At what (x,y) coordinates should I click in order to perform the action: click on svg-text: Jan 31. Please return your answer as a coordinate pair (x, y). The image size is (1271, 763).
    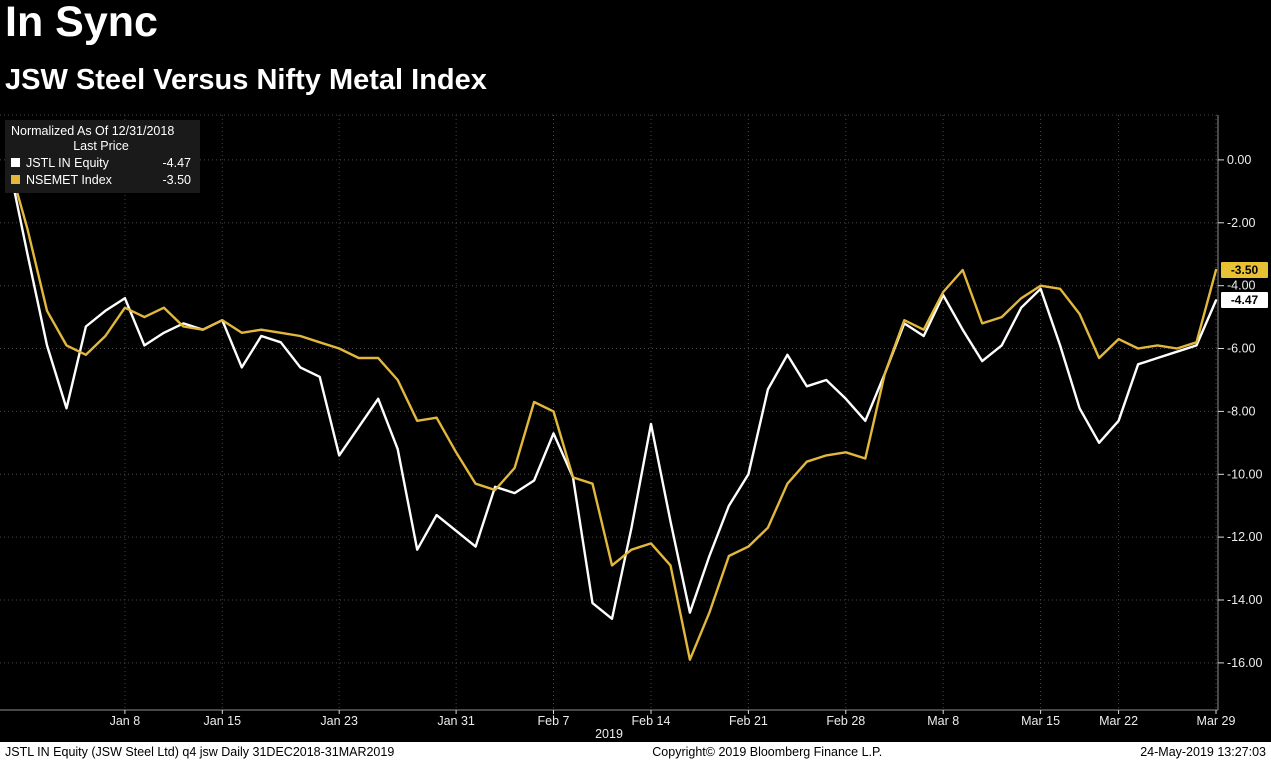
    Looking at the image, I should click on (456, 721).